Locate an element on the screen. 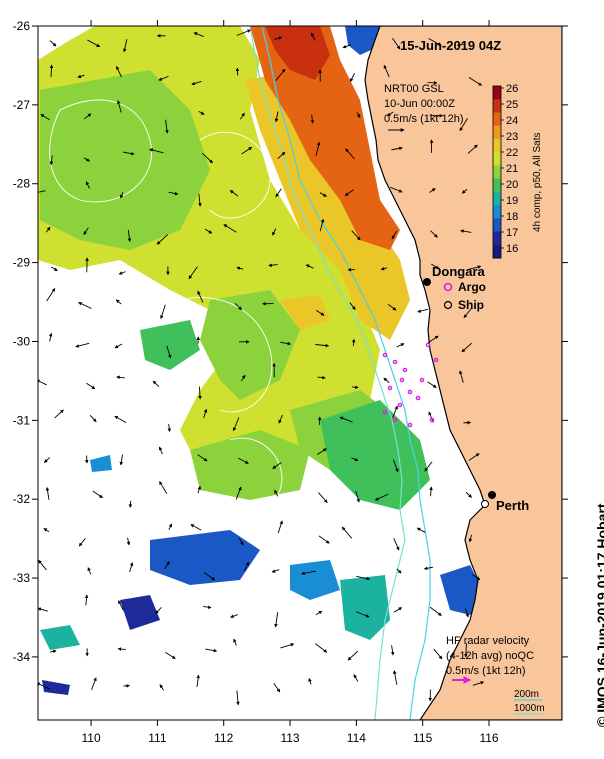 The width and height of the screenshot is (604, 759). credit-label: © IMOS 16-Jun-2019 01:17 Hobart is located at coordinates (599, 615).